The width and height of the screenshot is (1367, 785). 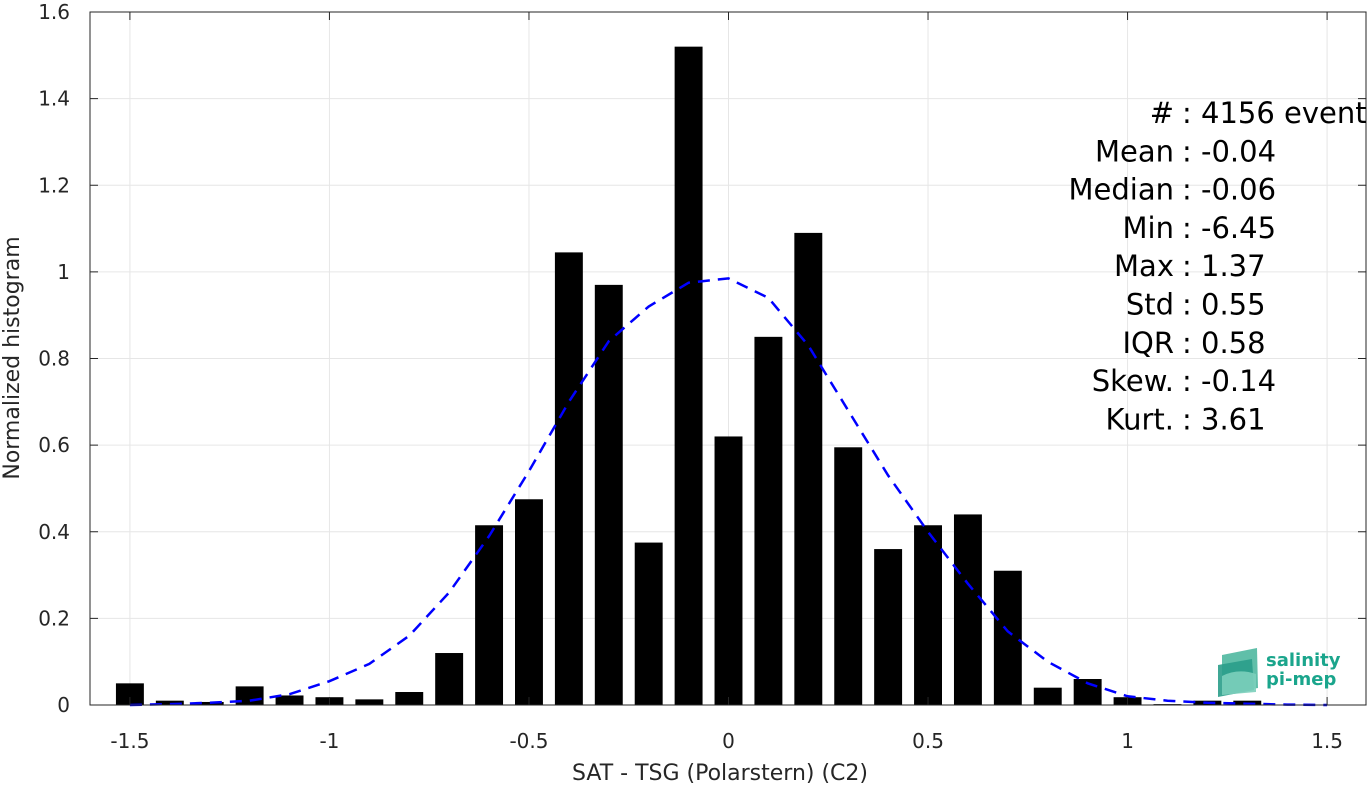 What do you see at coordinates (1121, 190) in the screenshot?
I see `stat-label: Median` at bounding box center [1121, 190].